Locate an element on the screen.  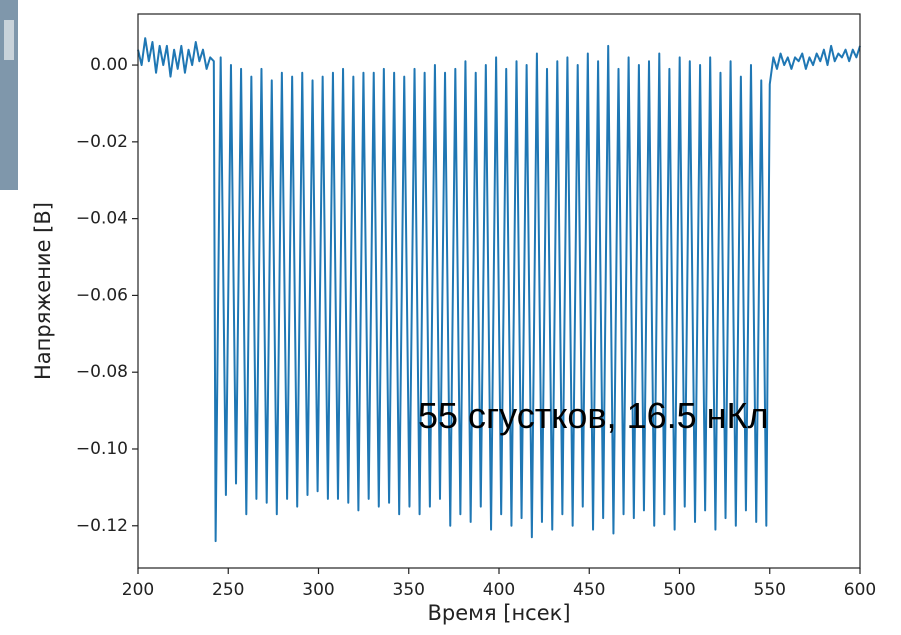
x-tick-label: 450 is located at coordinates (589, 590).